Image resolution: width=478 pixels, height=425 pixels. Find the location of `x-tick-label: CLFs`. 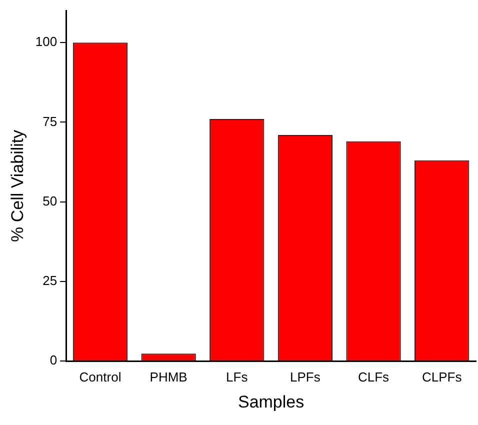

x-tick-label: CLFs is located at coordinates (374, 376).